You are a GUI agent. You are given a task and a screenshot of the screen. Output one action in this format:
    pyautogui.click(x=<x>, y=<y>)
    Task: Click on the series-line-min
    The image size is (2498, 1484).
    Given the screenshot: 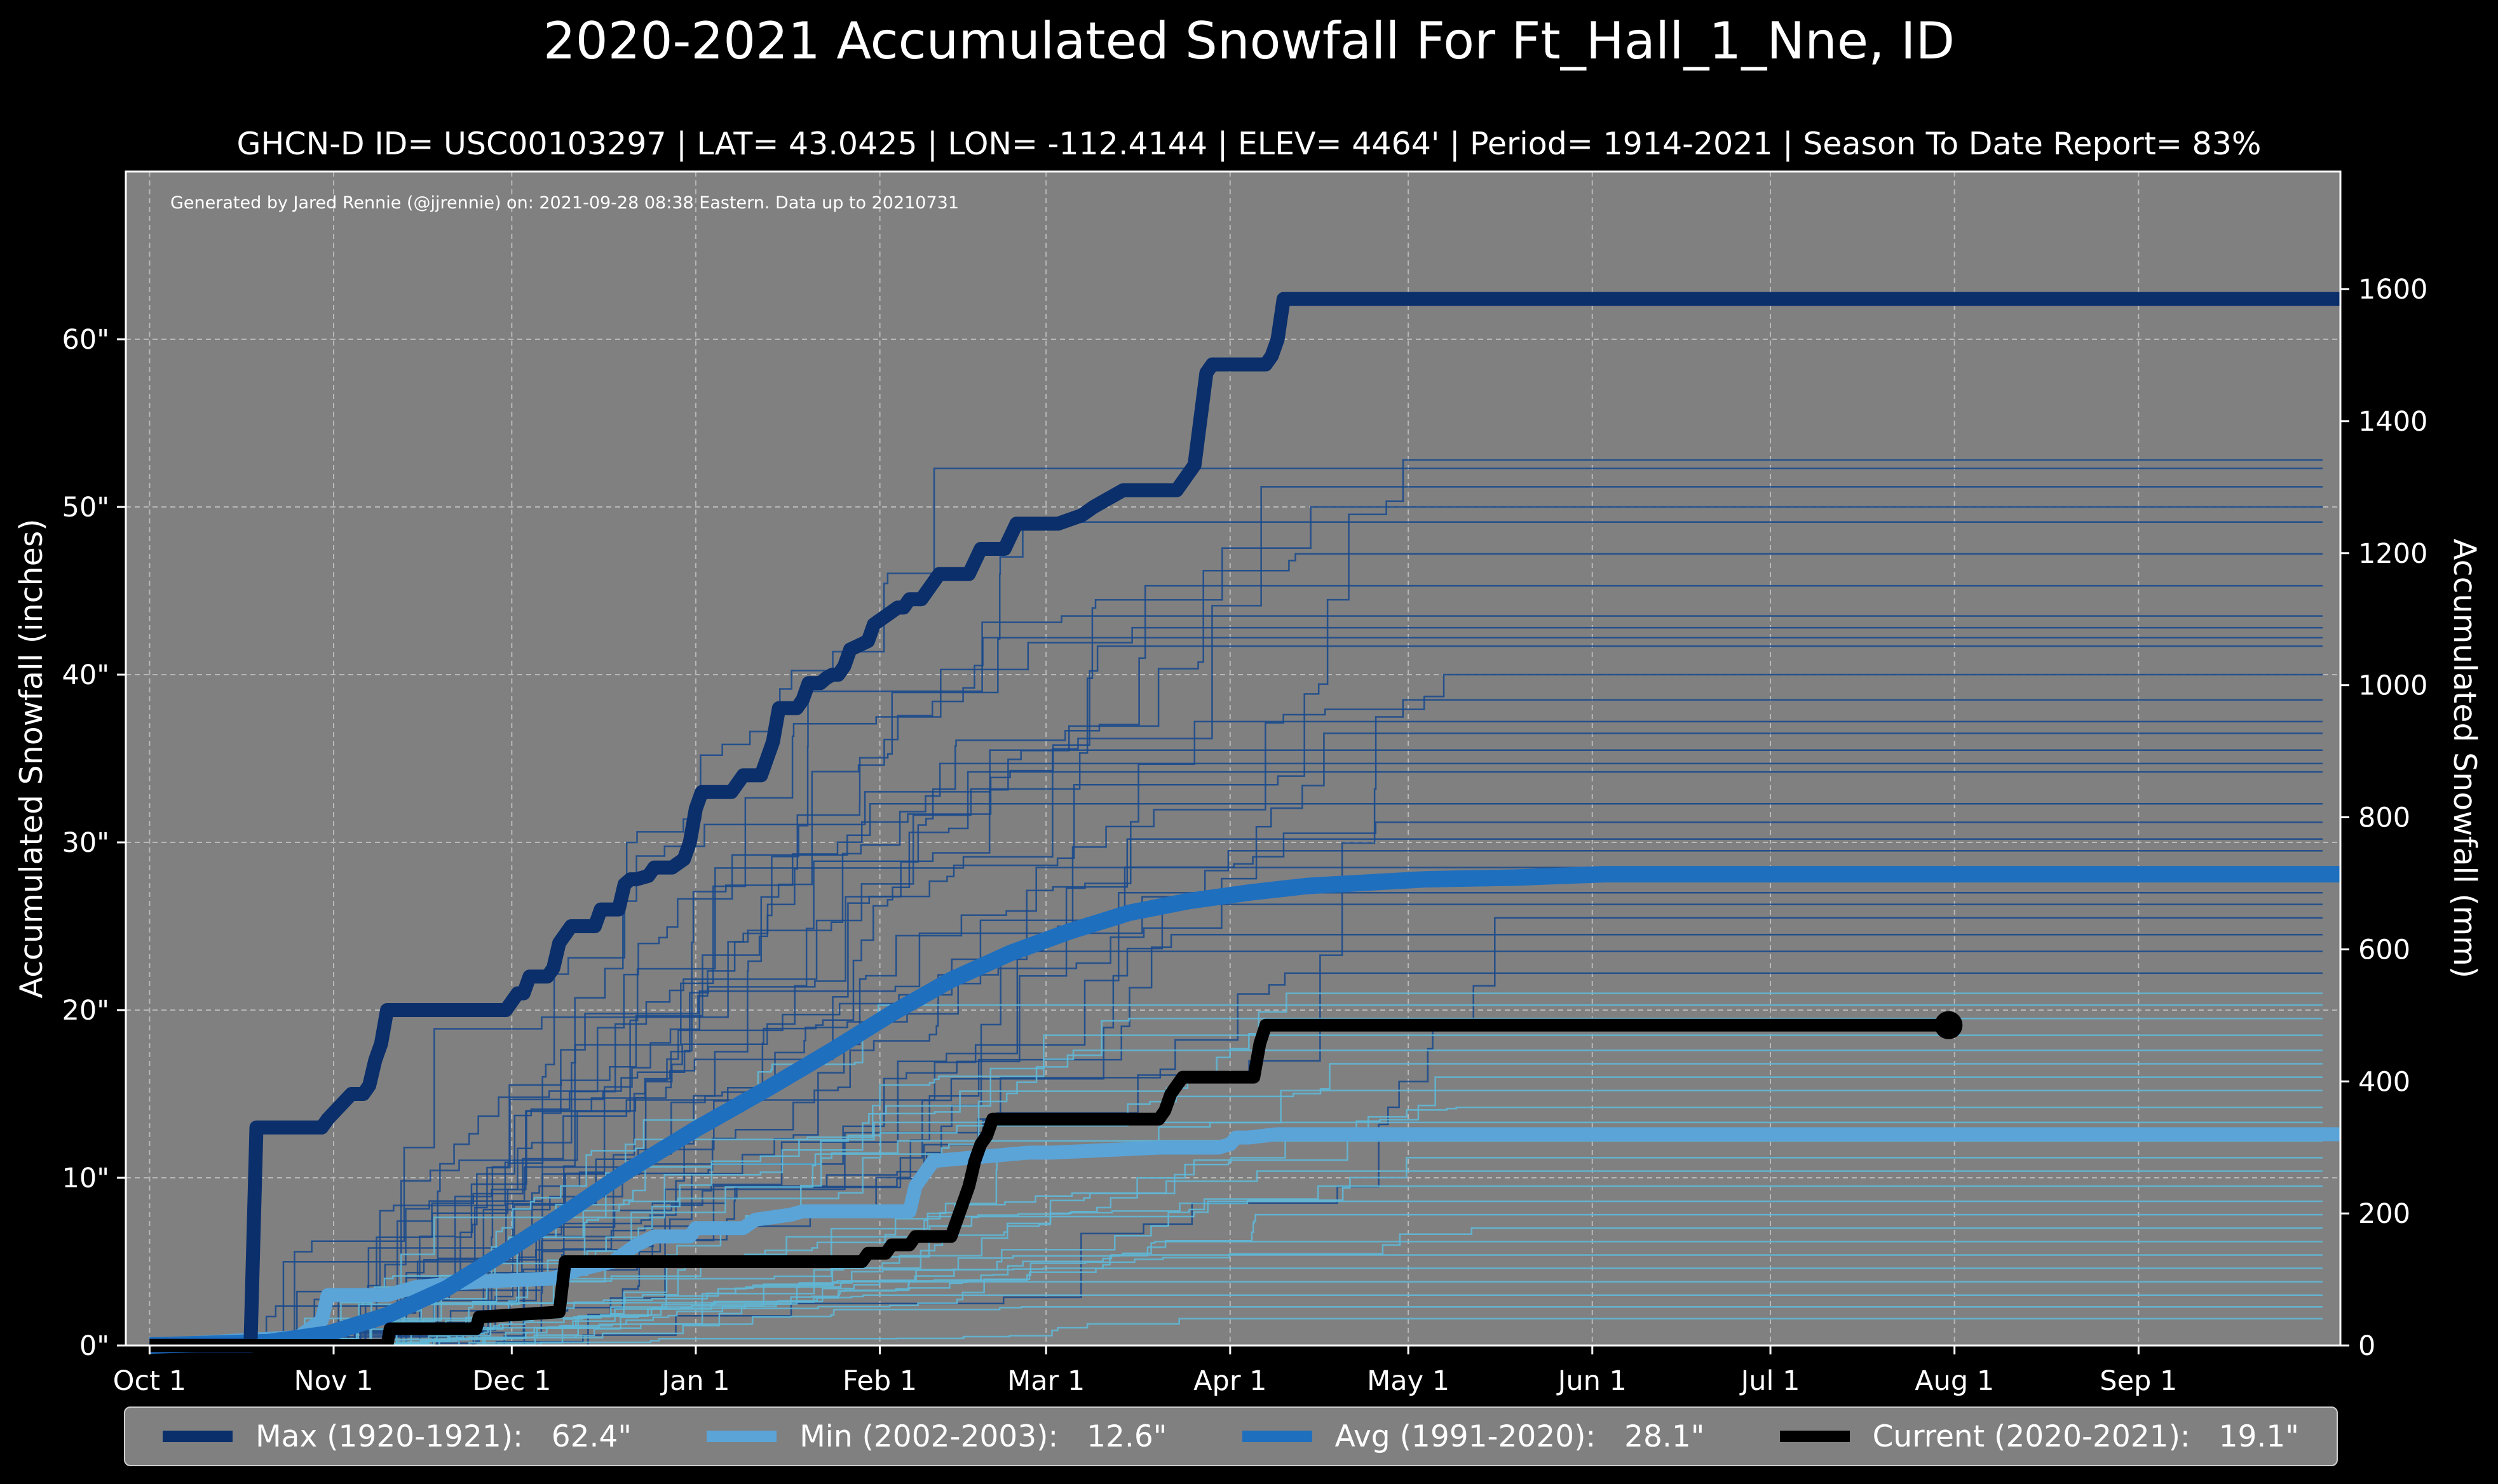 What is the action you would take?
    pyautogui.click(x=1244, y=1239)
    